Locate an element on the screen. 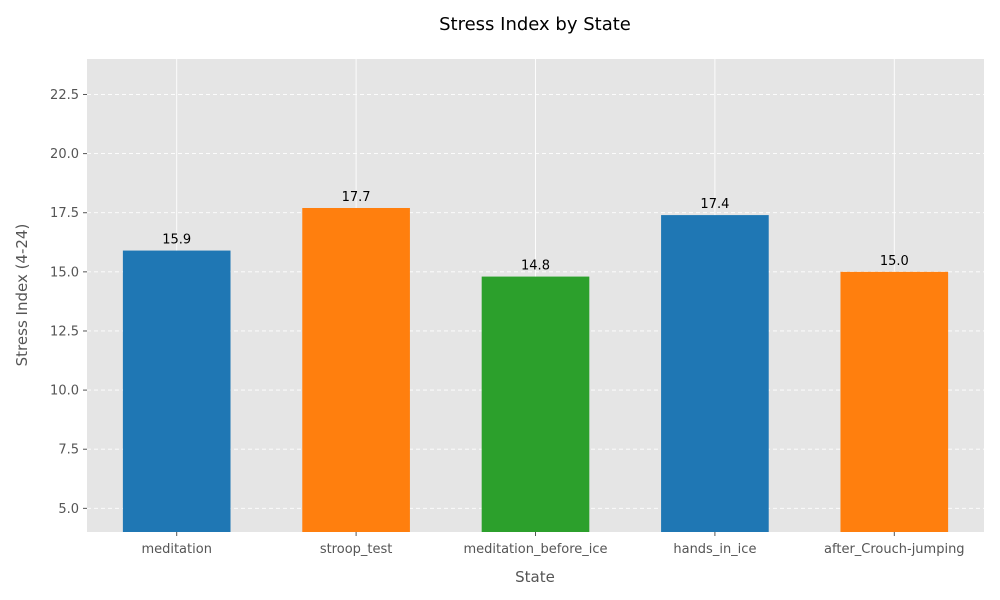 The image size is (1000, 600). y-axis-ticks: 5.0 7.5 10.0 12.5 15.0 17.5 20.0 22.5 is located at coordinates (68, 302).